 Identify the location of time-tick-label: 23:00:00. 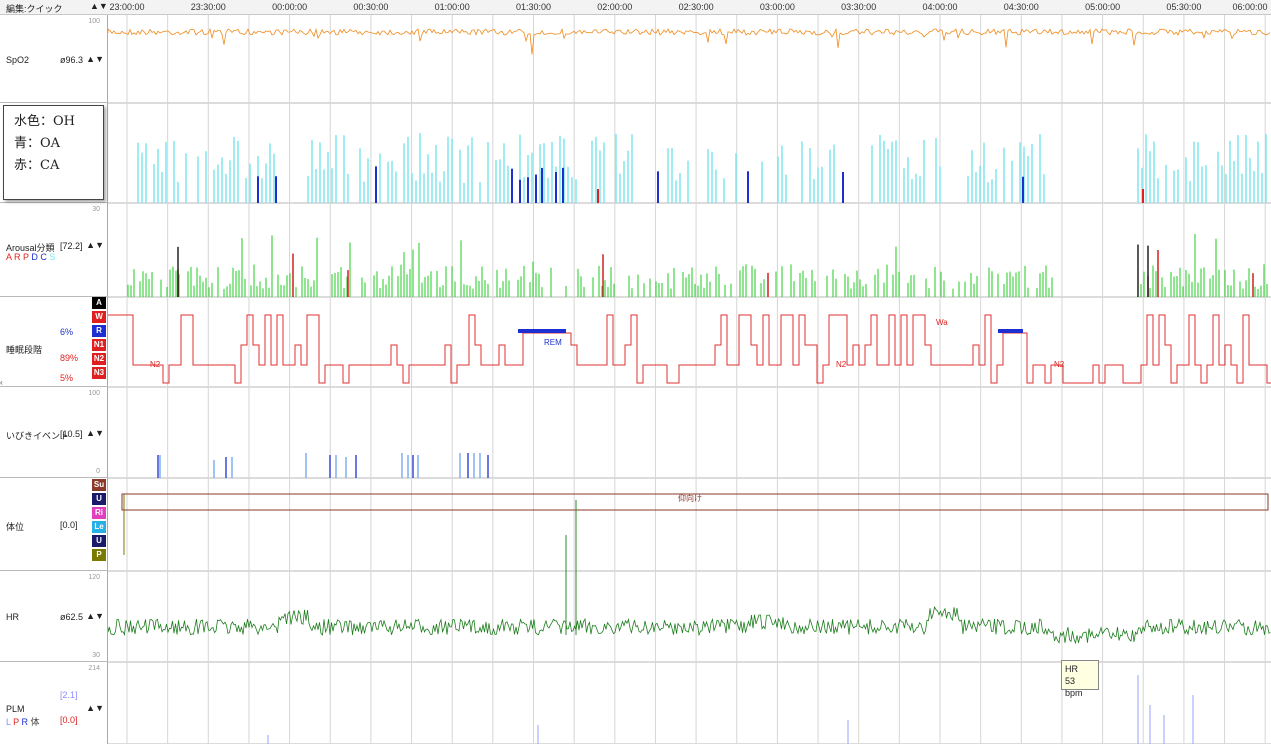
(127, 7).